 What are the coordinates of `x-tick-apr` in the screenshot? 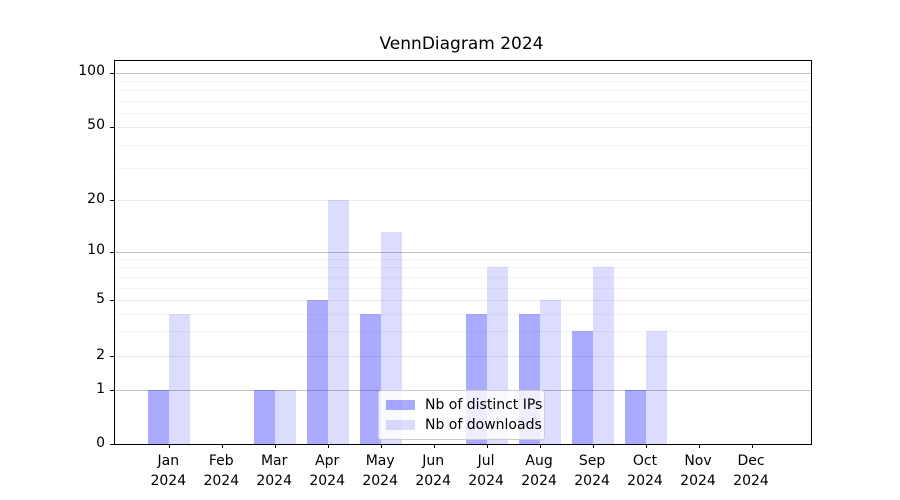 It's located at (329, 446).